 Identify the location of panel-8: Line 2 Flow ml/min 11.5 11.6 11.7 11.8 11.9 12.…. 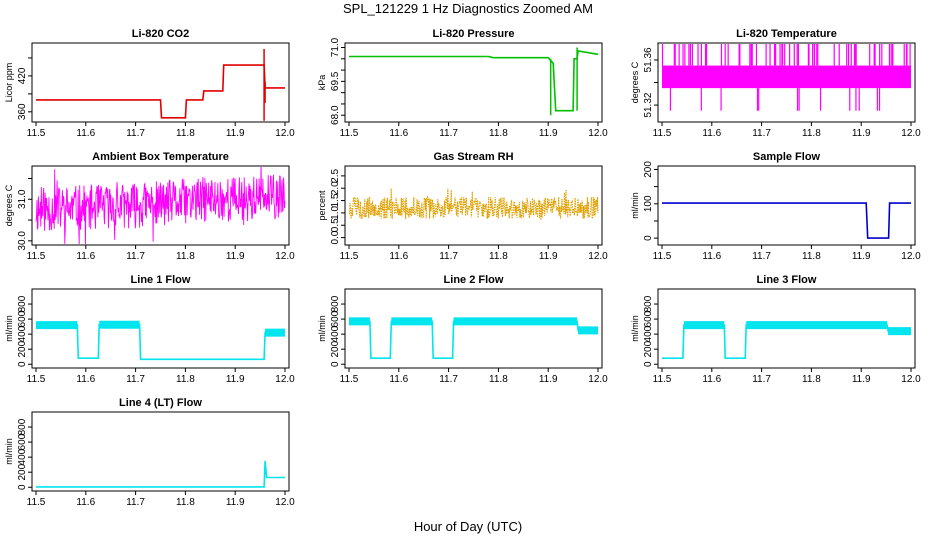
(462, 329).